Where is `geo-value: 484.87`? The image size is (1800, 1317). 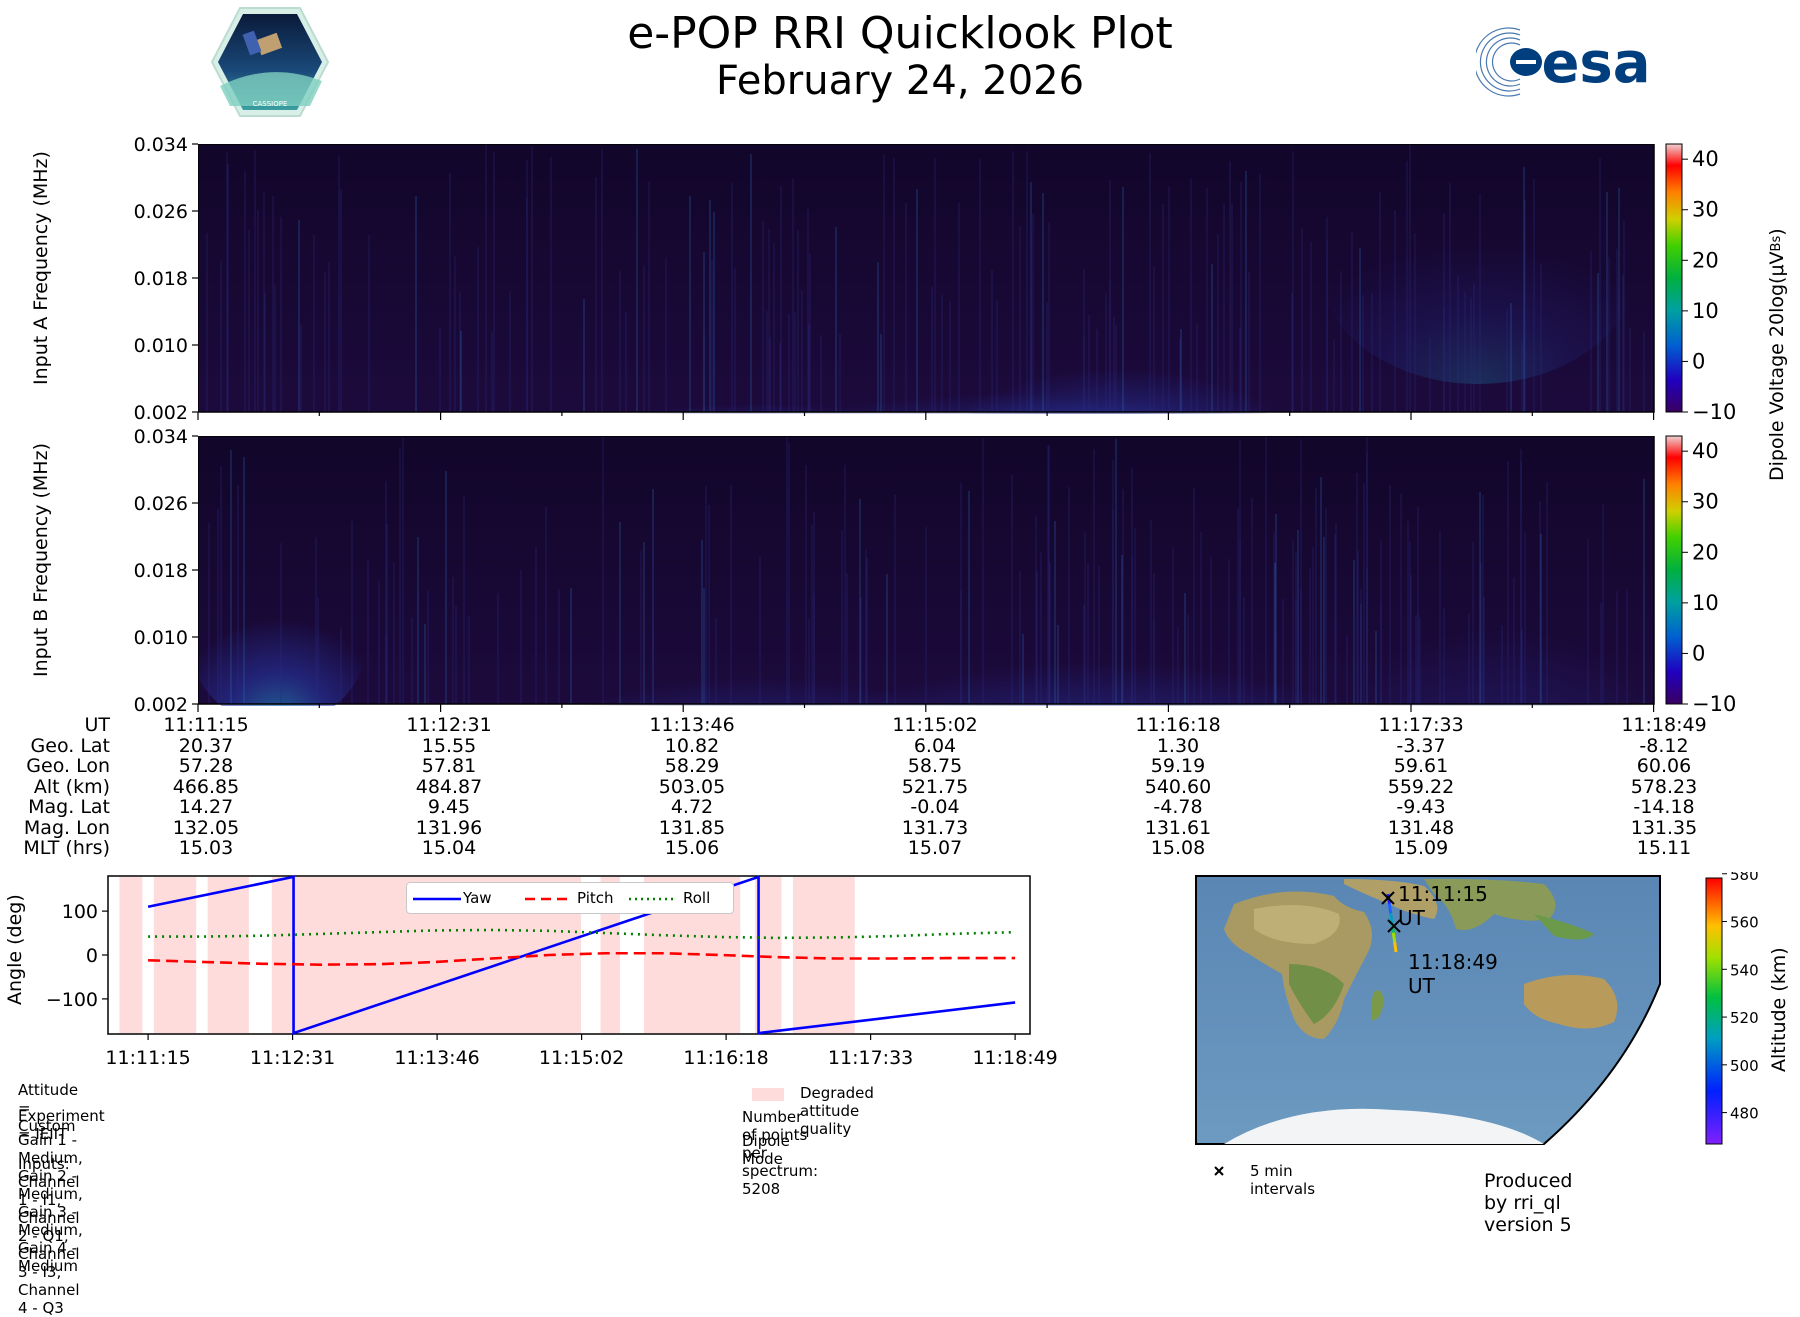 geo-value: 484.87 is located at coordinates (449, 786).